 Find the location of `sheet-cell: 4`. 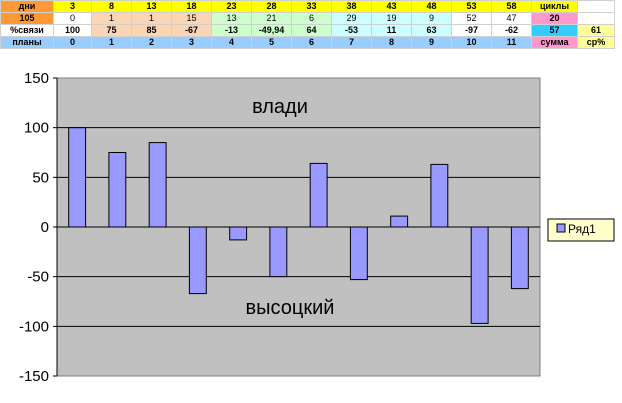

sheet-cell: 4 is located at coordinates (231, 42).